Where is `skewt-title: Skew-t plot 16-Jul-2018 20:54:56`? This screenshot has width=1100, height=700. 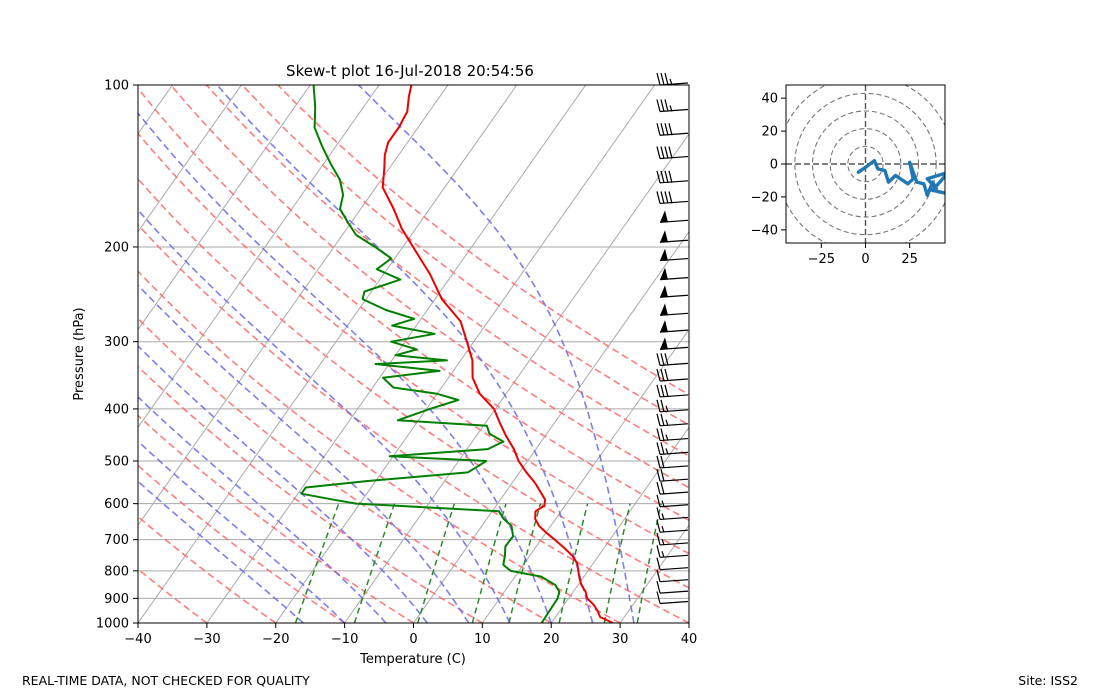
skewt-title: Skew-t plot 16-Jul-2018 20:54:56 is located at coordinates (410, 71).